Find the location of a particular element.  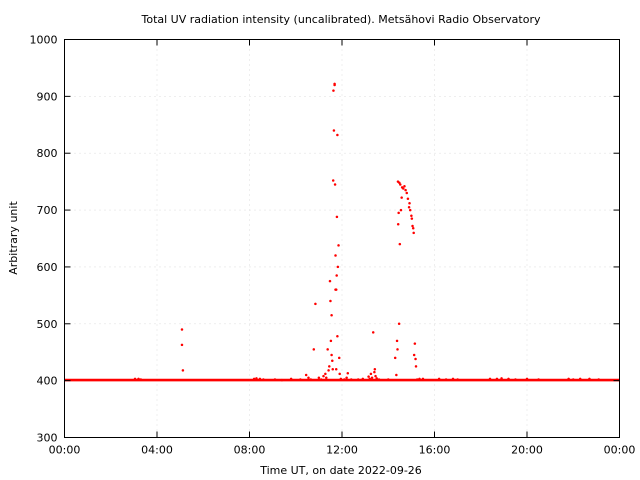

x-tick-label: 00:00 is located at coordinates (620, 450).